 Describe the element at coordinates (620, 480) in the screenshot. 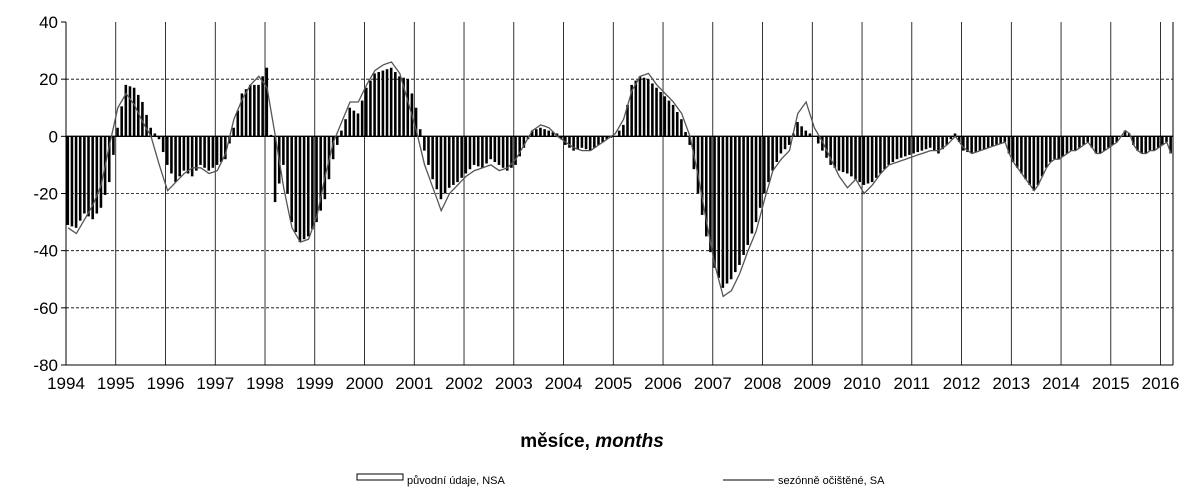

I see `legend: původní údaje, NSA sezónně očištěné, SA` at that location.